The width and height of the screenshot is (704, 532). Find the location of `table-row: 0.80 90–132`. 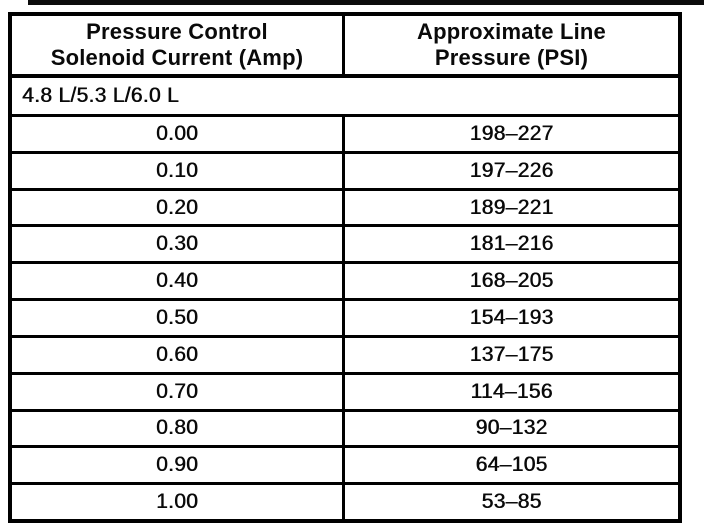

table-row: 0.80 90–132 is located at coordinates (345, 427).